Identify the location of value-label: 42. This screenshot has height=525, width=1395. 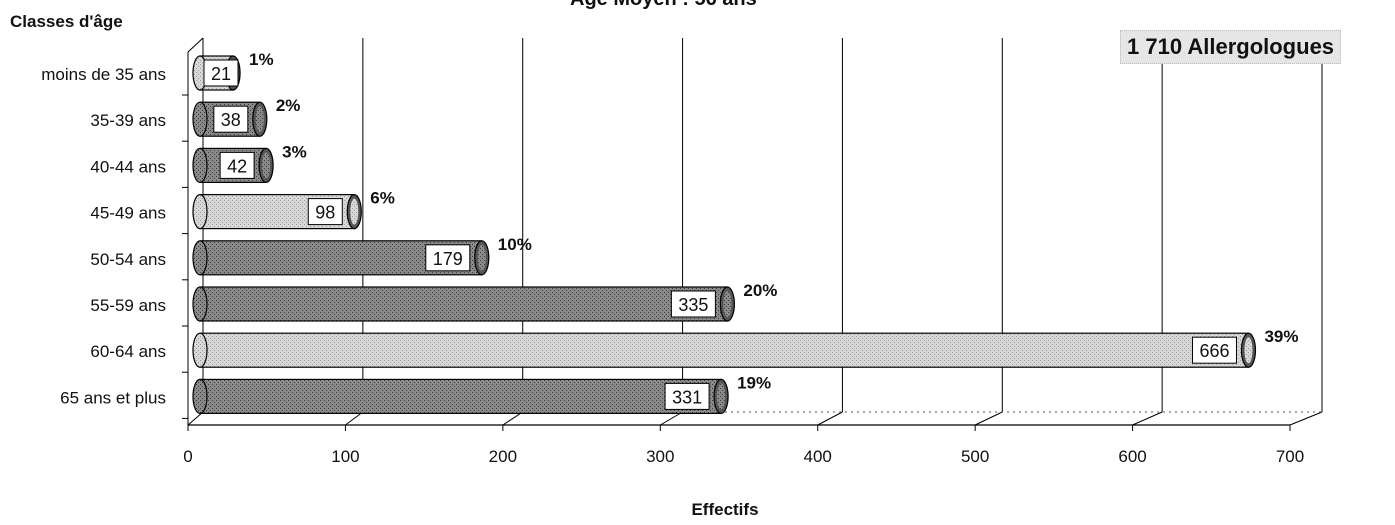
(237, 166).